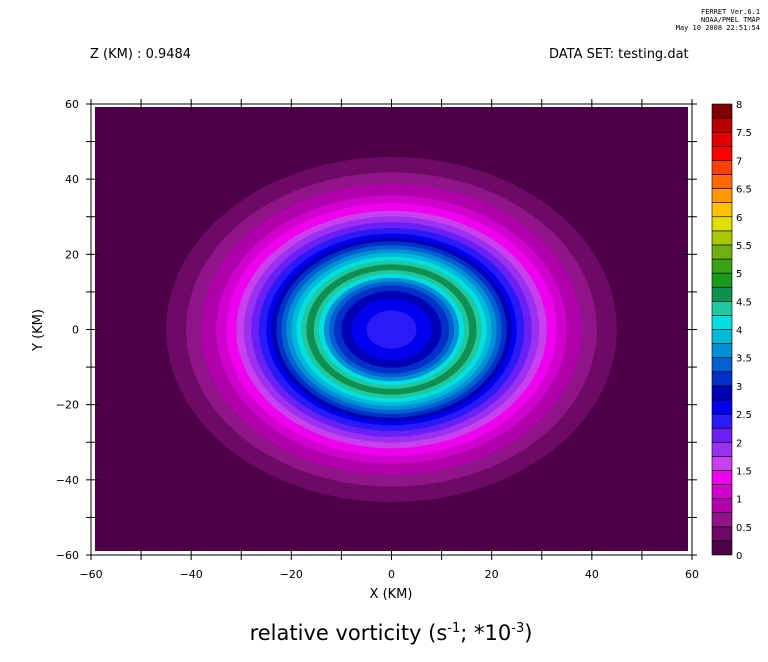  Describe the element at coordinates (592, 574) in the screenshot. I see `x-tick-label: 40` at that location.